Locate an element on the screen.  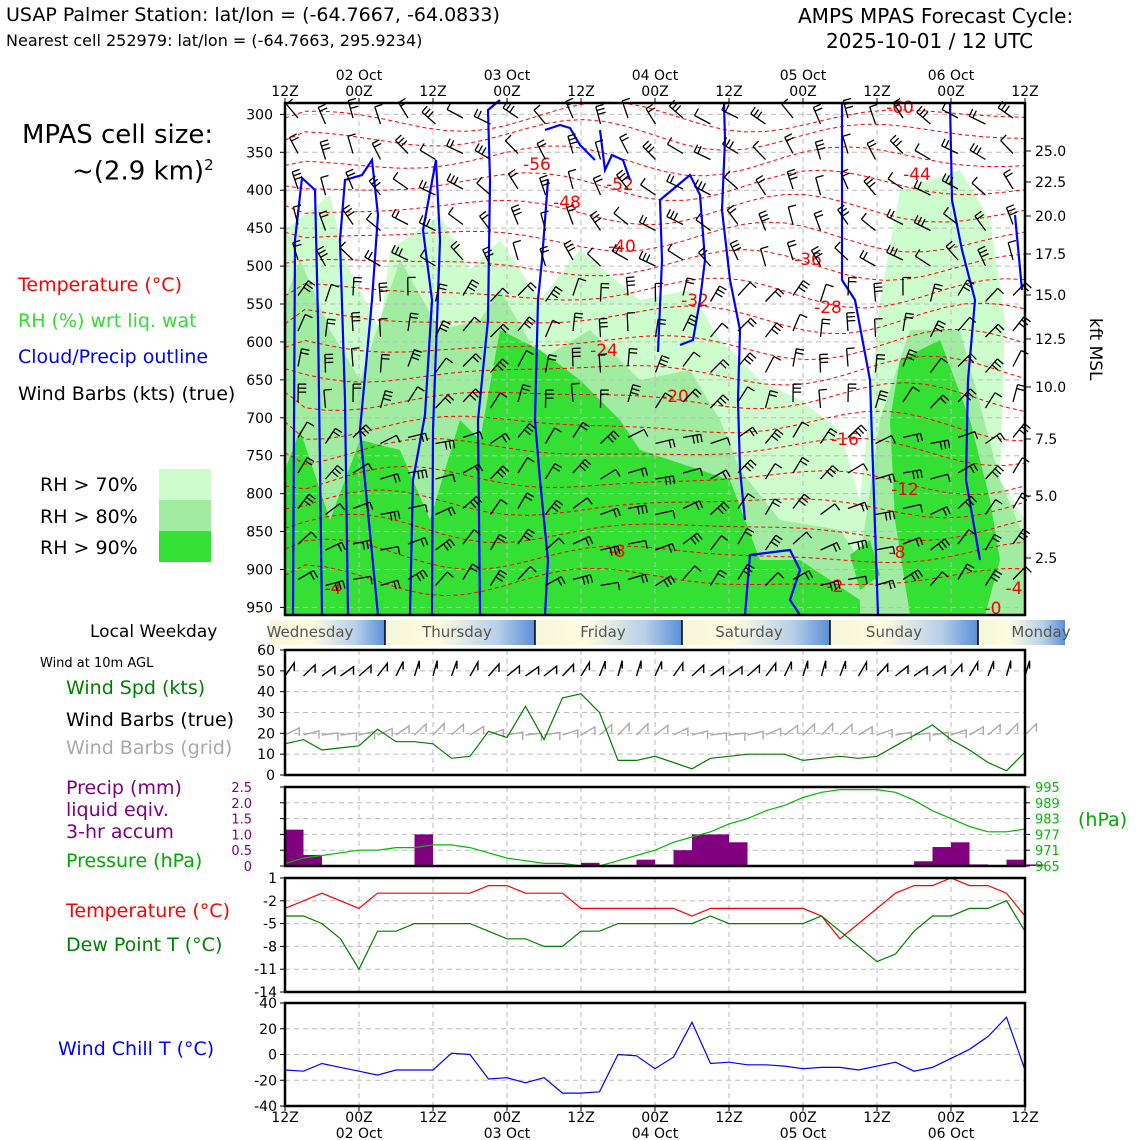
weekday-band is located at coordinates (327, 632).